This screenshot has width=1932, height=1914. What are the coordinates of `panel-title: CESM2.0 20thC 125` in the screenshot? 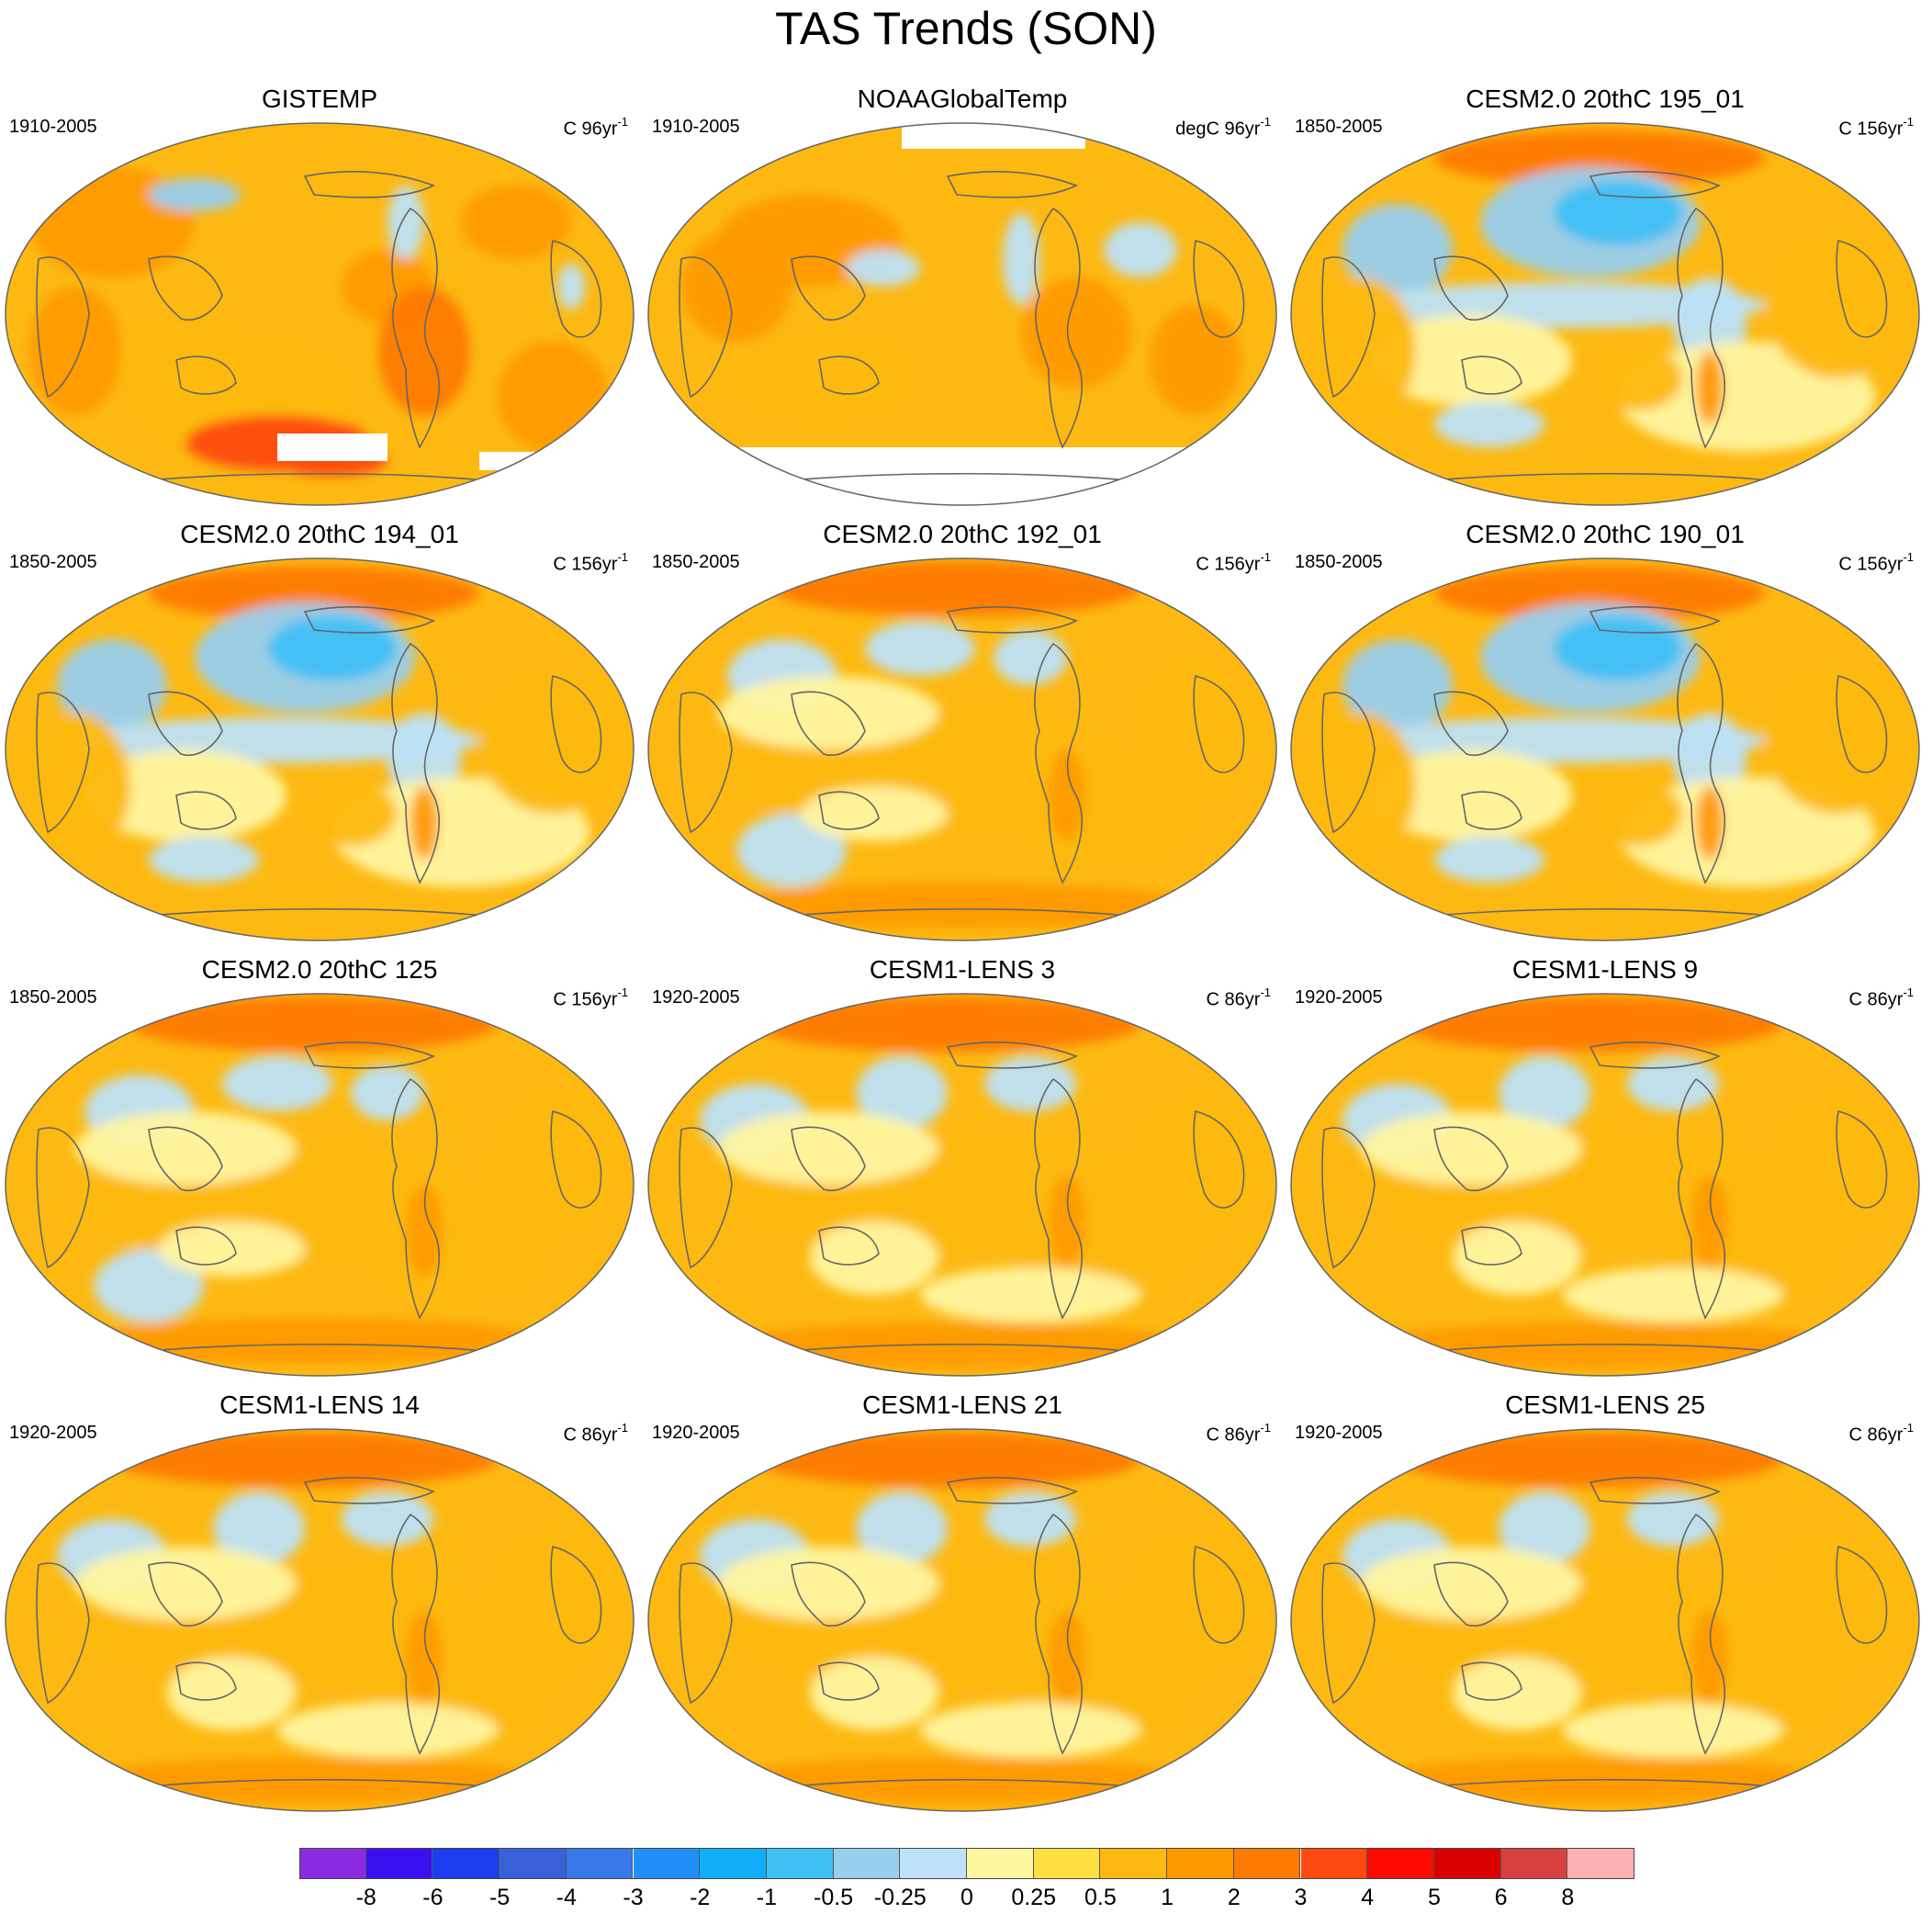 It's located at (319, 969).